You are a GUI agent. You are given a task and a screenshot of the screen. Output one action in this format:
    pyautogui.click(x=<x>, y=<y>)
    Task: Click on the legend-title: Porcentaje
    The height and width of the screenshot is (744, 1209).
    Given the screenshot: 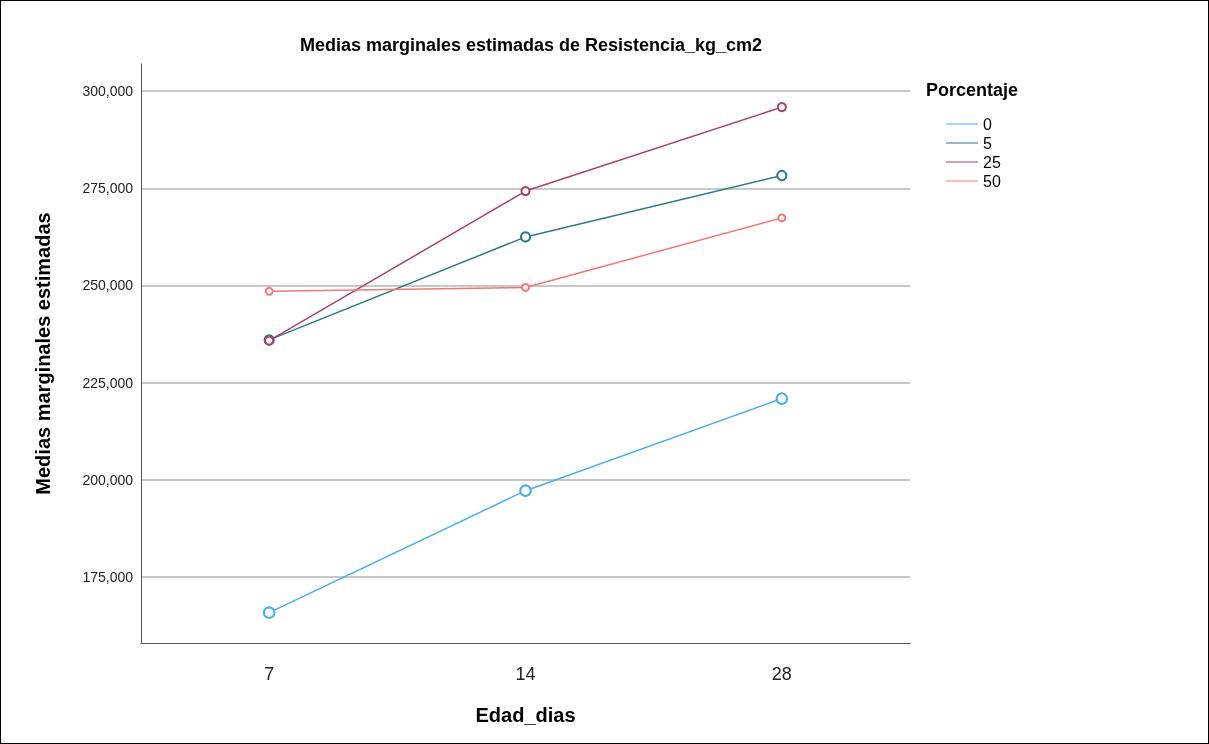 What is the action you would take?
    pyautogui.click(x=972, y=90)
    